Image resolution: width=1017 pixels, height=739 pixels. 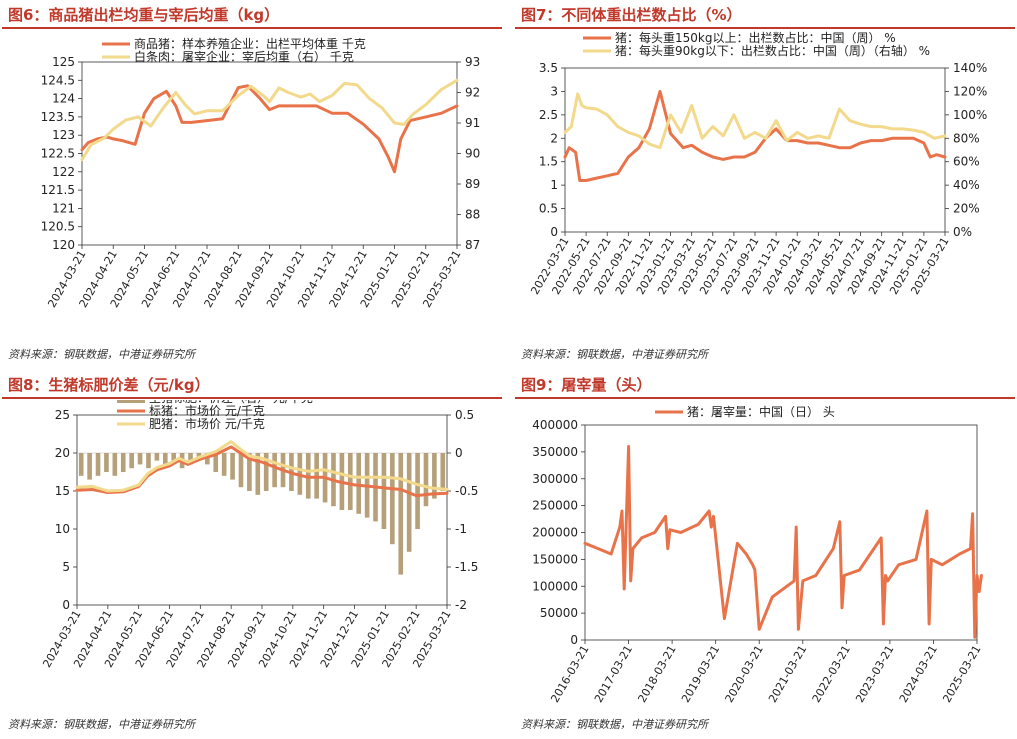 What do you see at coordinates (970, 91) in the screenshot?
I see `fig7-ytick-right-label: 120%` at bounding box center [970, 91].